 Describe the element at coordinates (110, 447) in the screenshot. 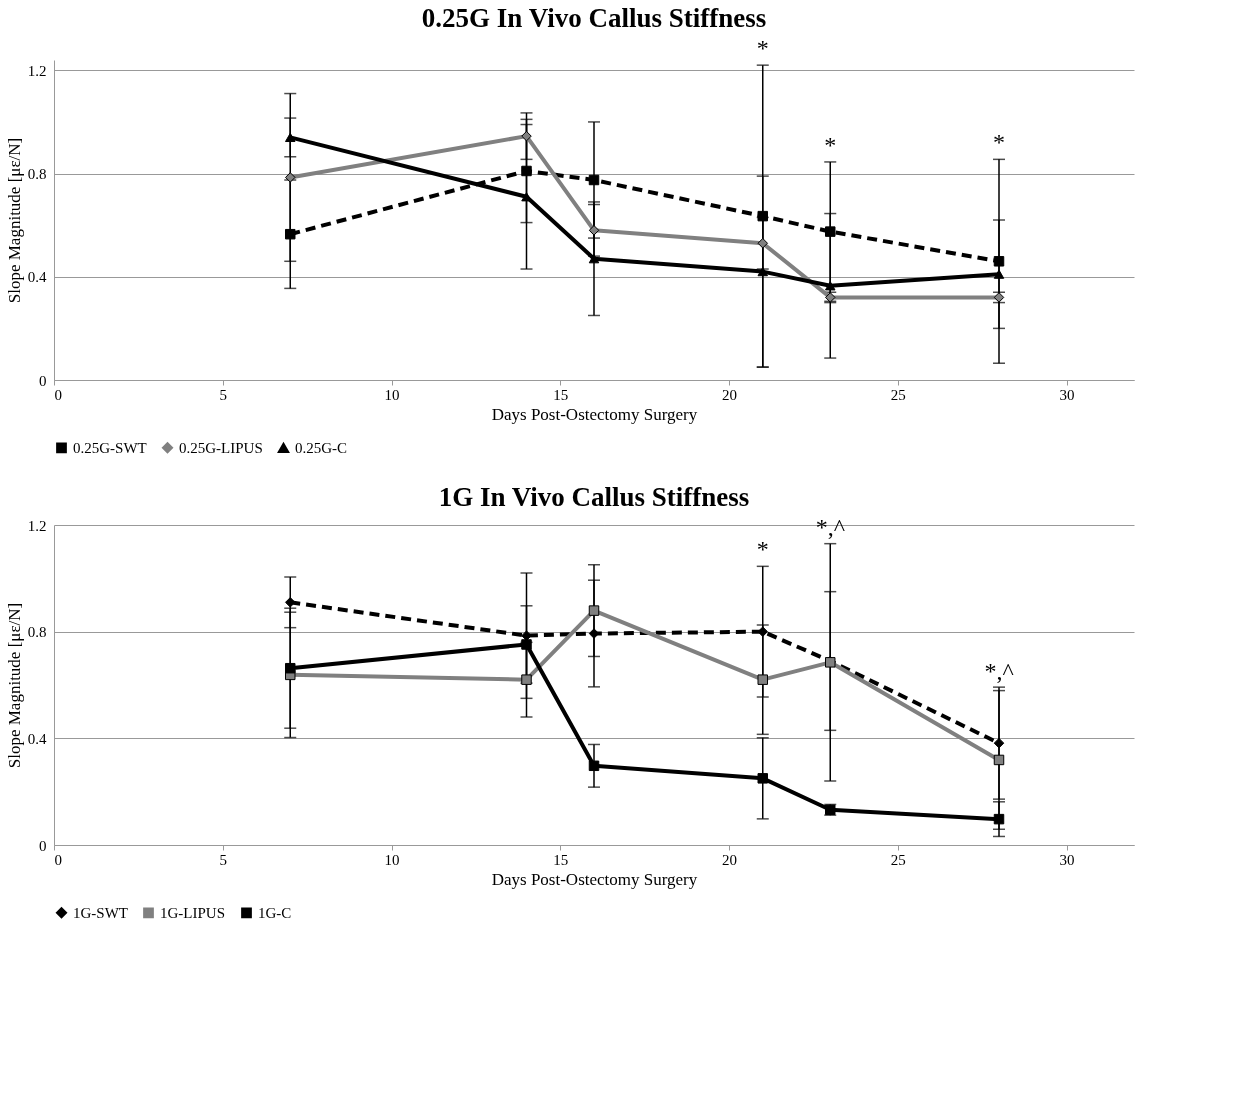

I see `legend-label: 0.25G-SWT` at that location.